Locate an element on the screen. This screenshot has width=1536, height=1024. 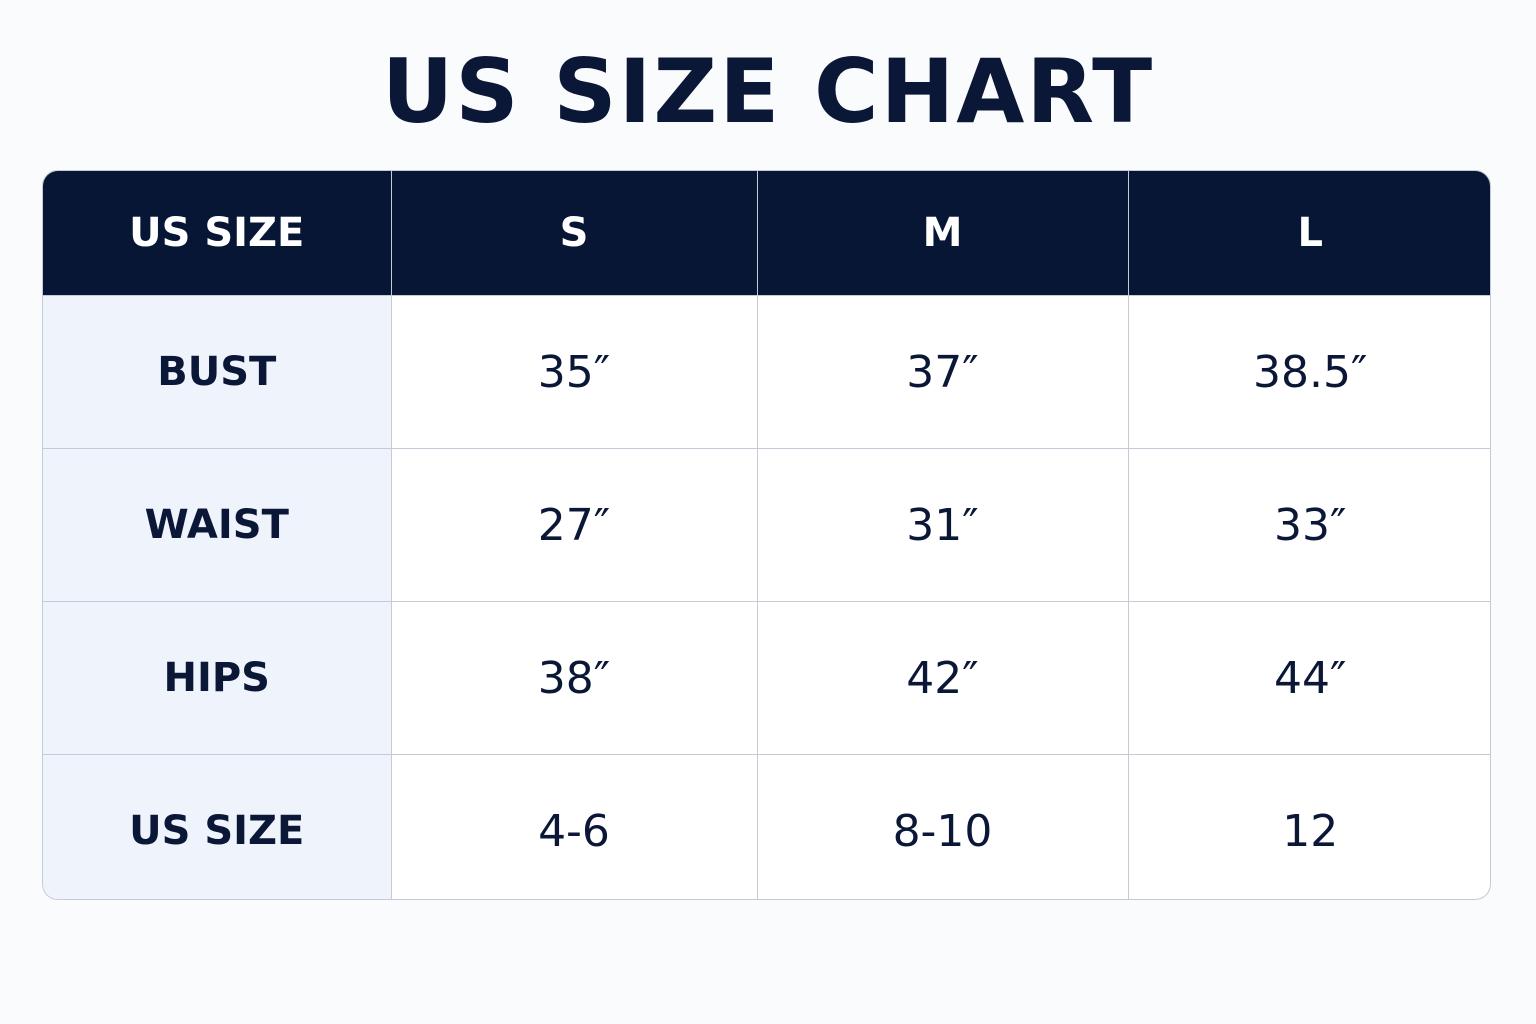
table-row: HIPS 38″ 42″ 44″ is located at coordinates (766, 678).